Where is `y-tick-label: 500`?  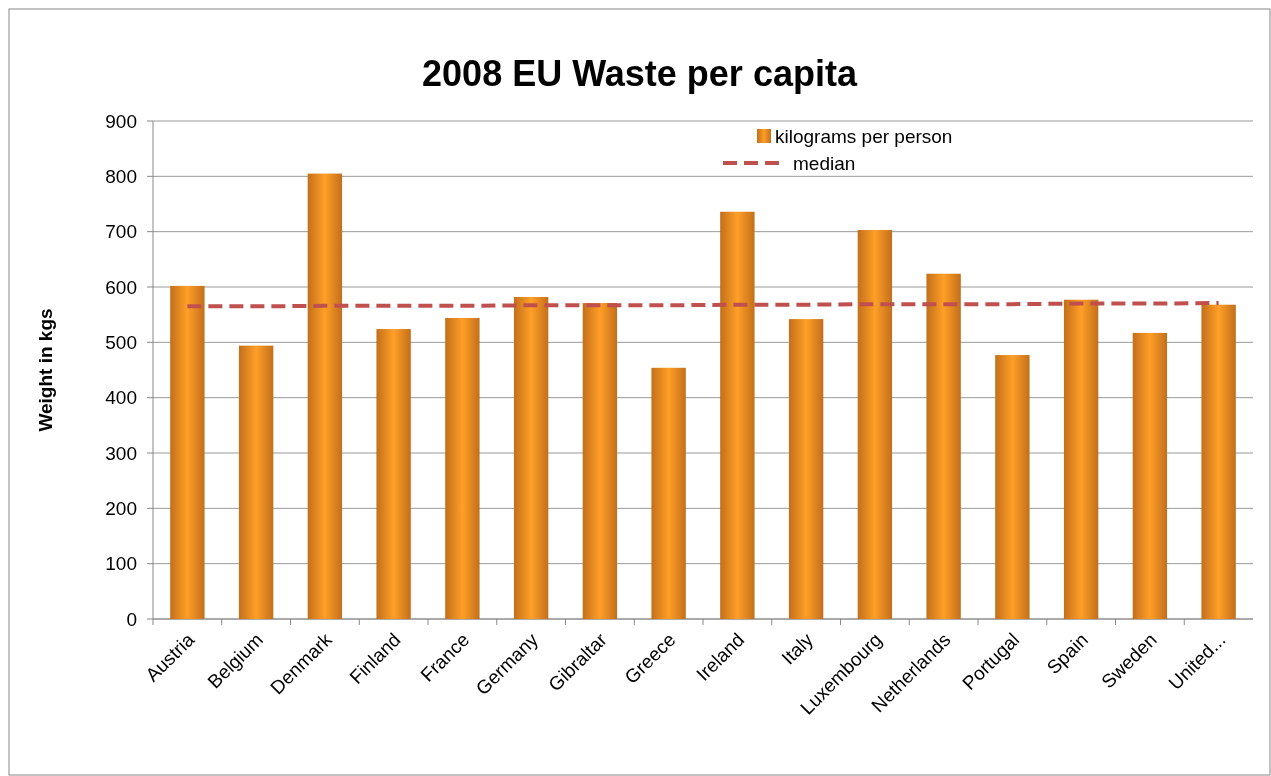
y-tick-label: 500 is located at coordinates (121, 342).